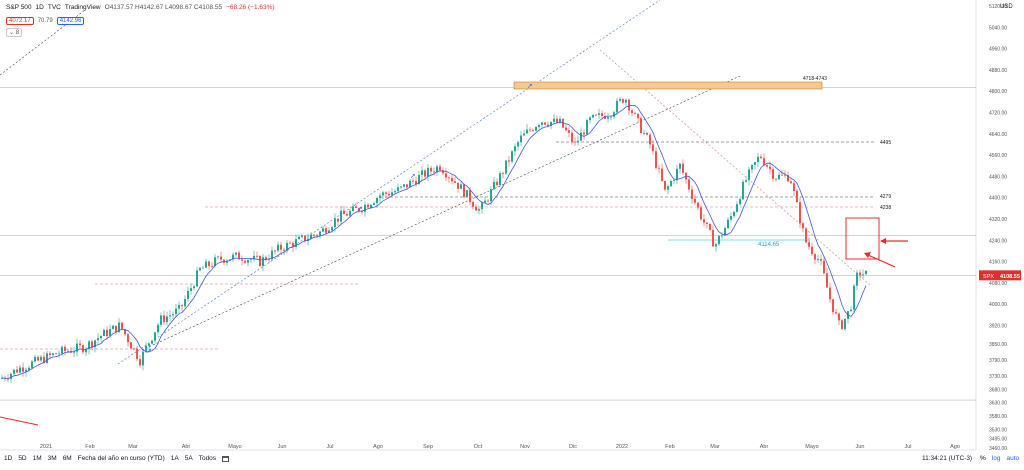 The image size is (1024, 470). What do you see at coordinates (14, 32) in the screenshot?
I see `indicator-toggle: ⌄ 8` at bounding box center [14, 32].